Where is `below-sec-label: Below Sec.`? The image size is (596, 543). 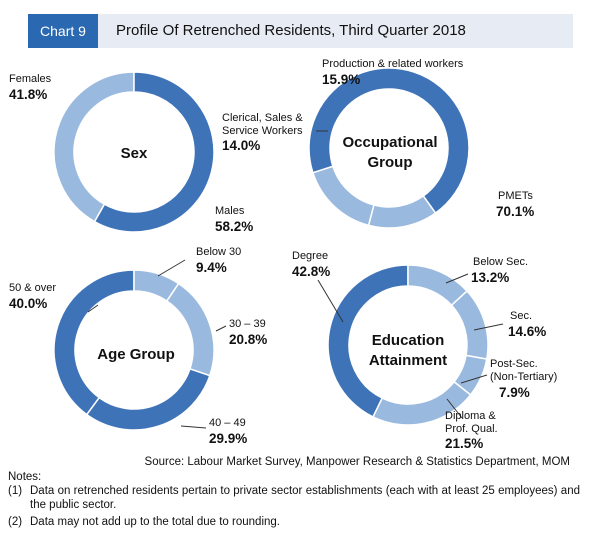
below-sec-label: Below Sec. is located at coordinates (501, 262).